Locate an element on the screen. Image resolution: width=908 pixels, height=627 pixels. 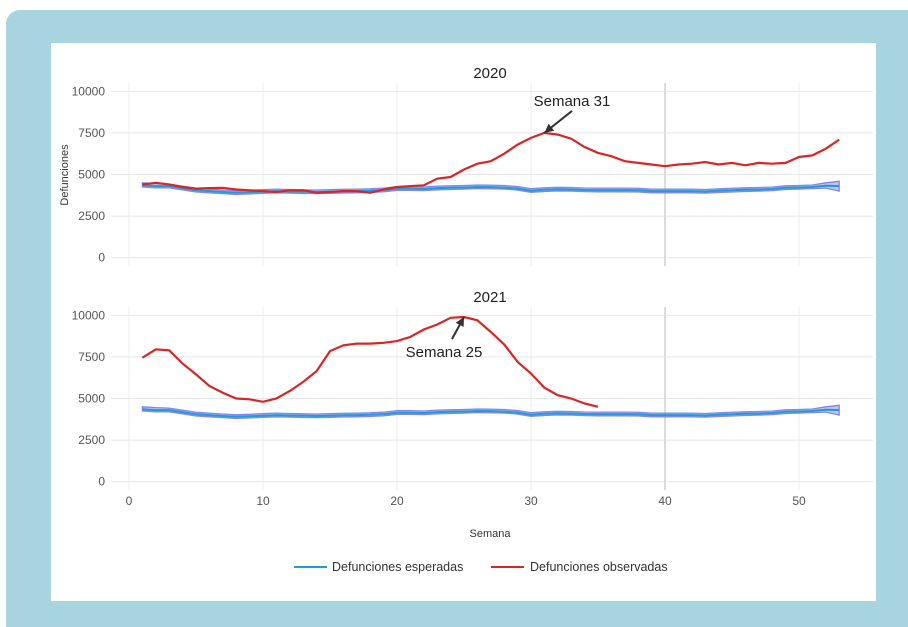
panel-title-2021: 2021 is located at coordinates (489, 297).